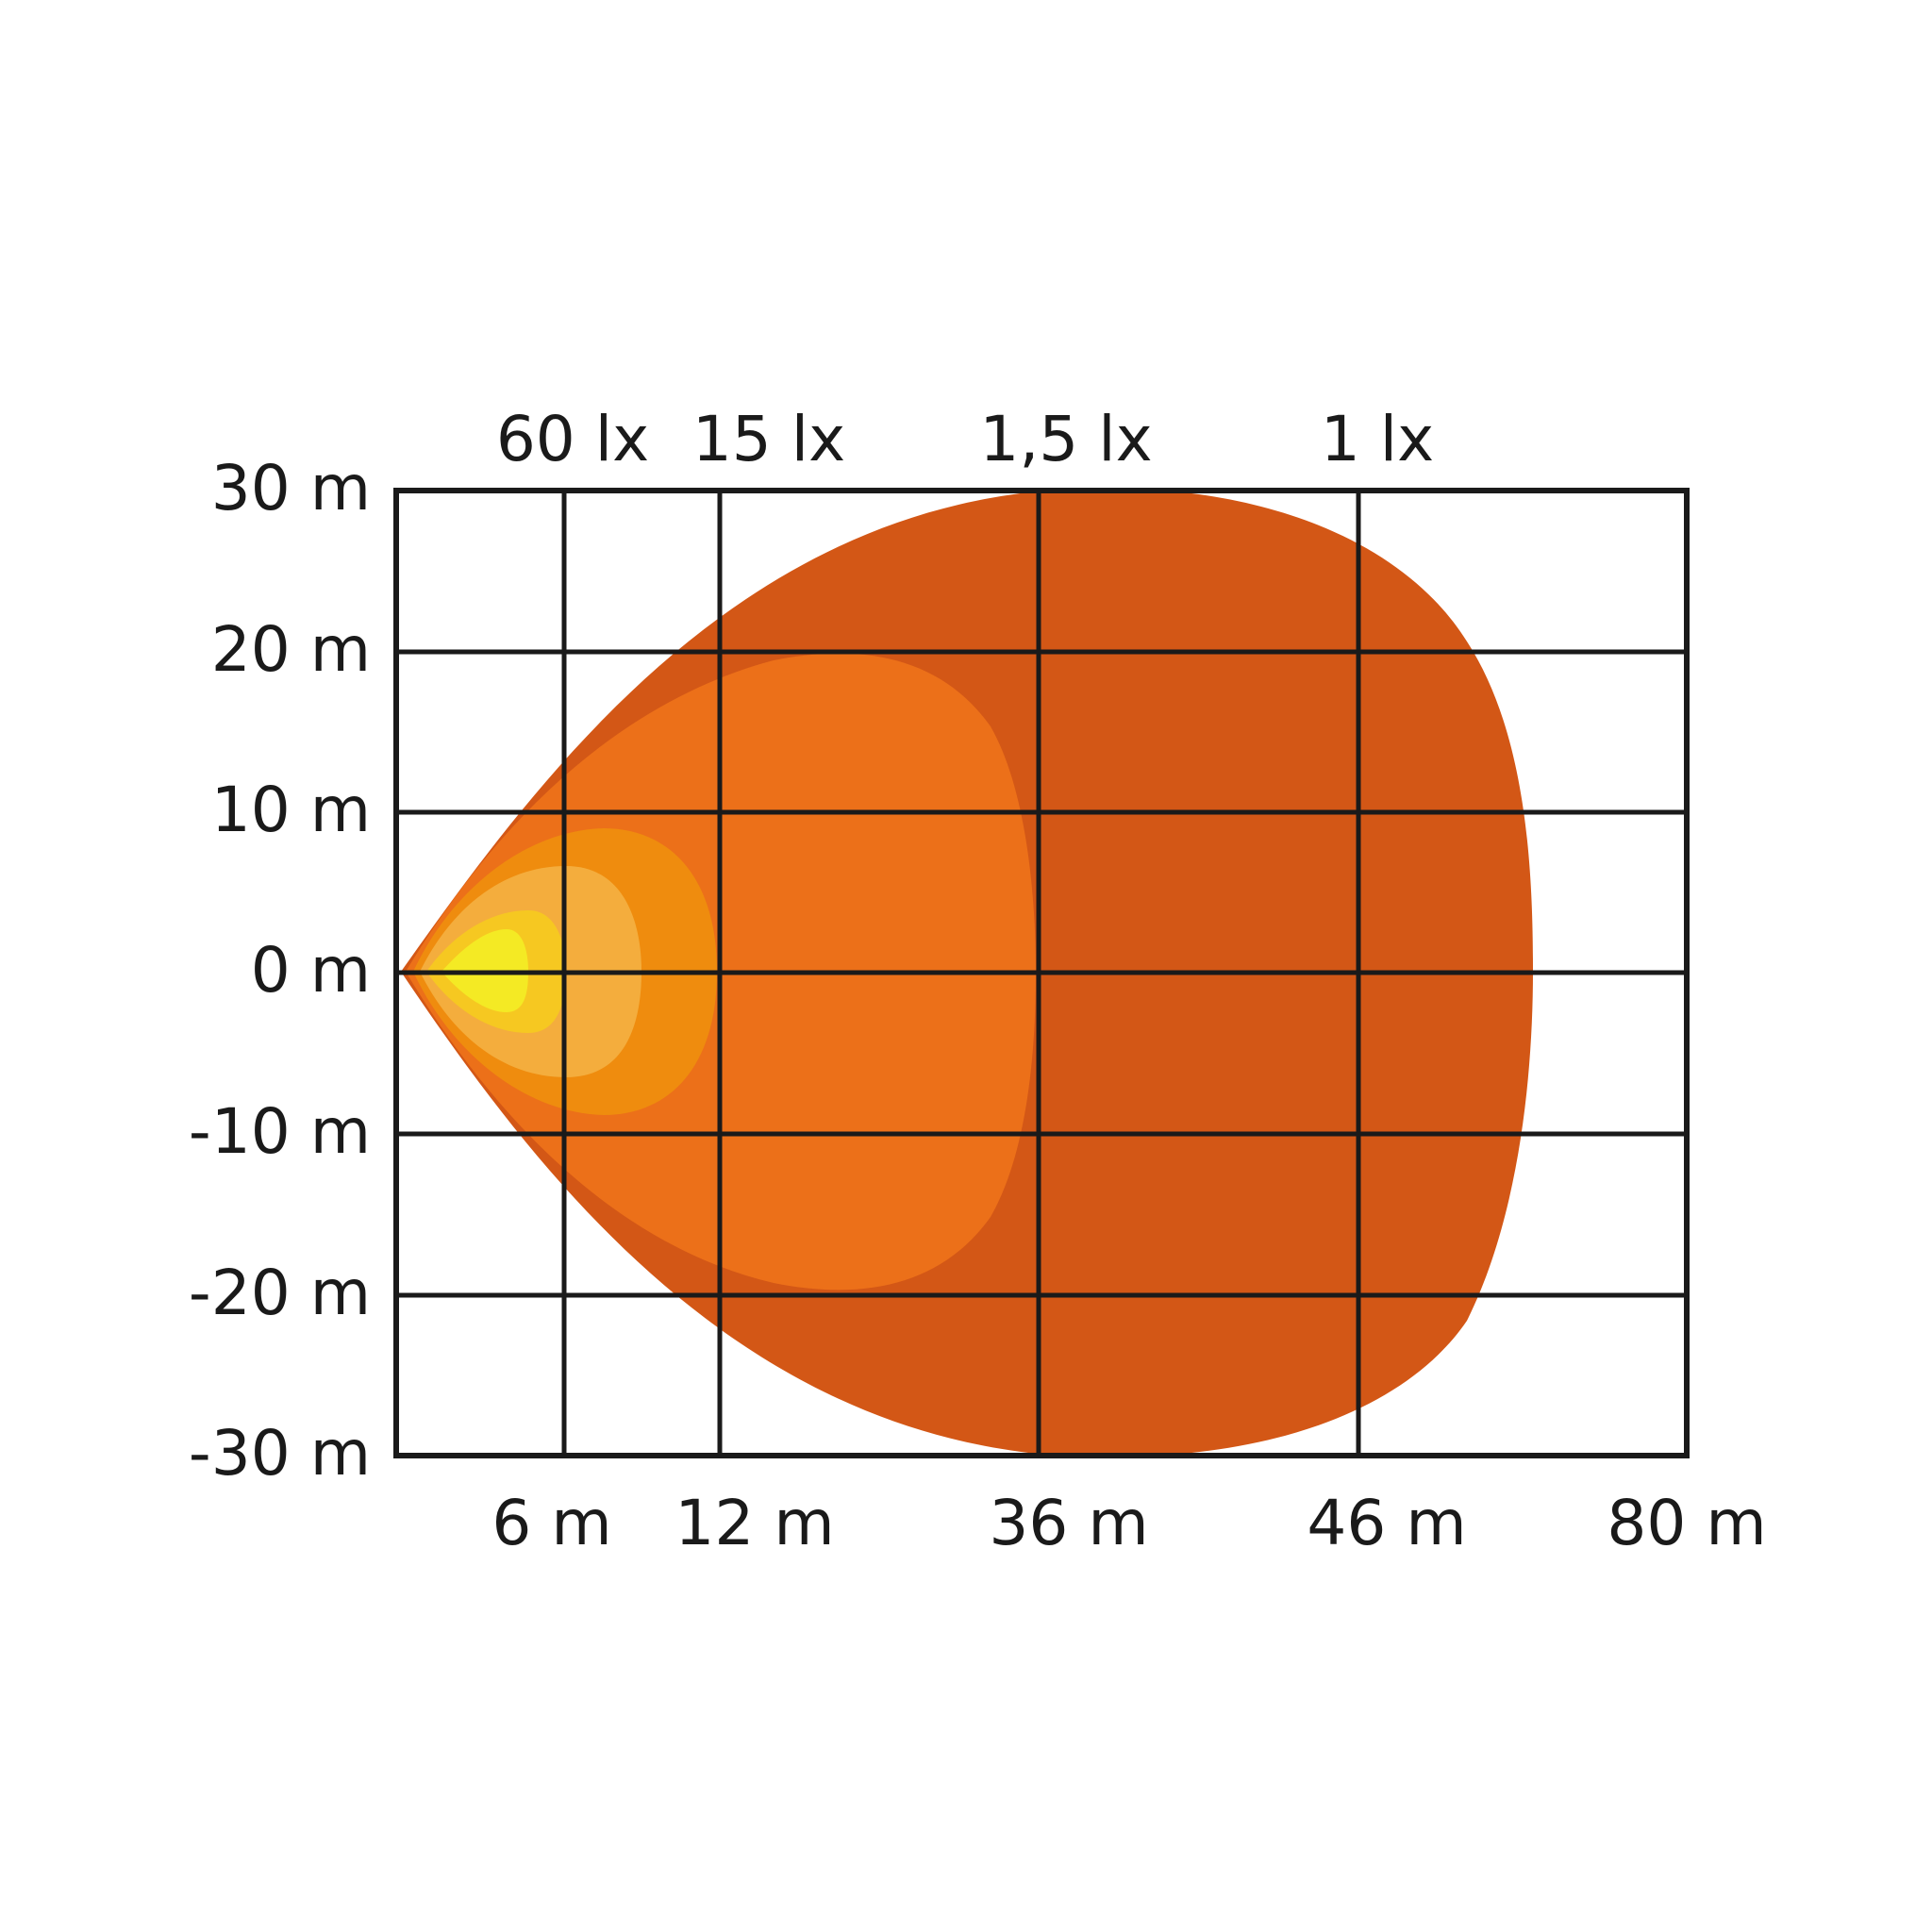 This screenshot has height=1932, width=1932. What do you see at coordinates (280, 1131) in the screenshot?
I see `y-tick-label: -10 m` at bounding box center [280, 1131].